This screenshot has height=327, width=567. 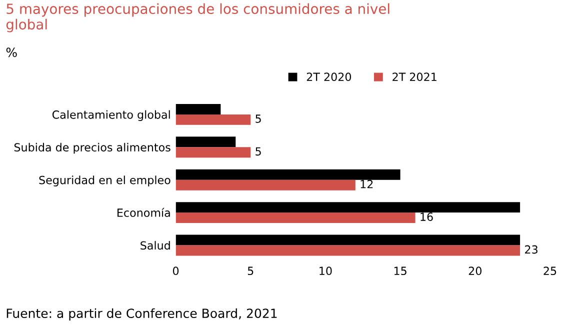 What do you see at coordinates (111, 115) in the screenshot?
I see `y-tick-label: Calentamiento global` at bounding box center [111, 115].